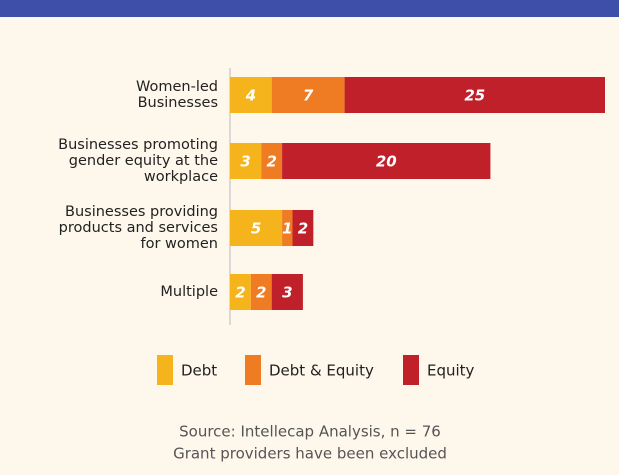 This screenshot has width=619, height=475. What do you see at coordinates (321, 371) in the screenshot?
I see `legend-label: Debt & Equity` at bounding box center [321, 371].